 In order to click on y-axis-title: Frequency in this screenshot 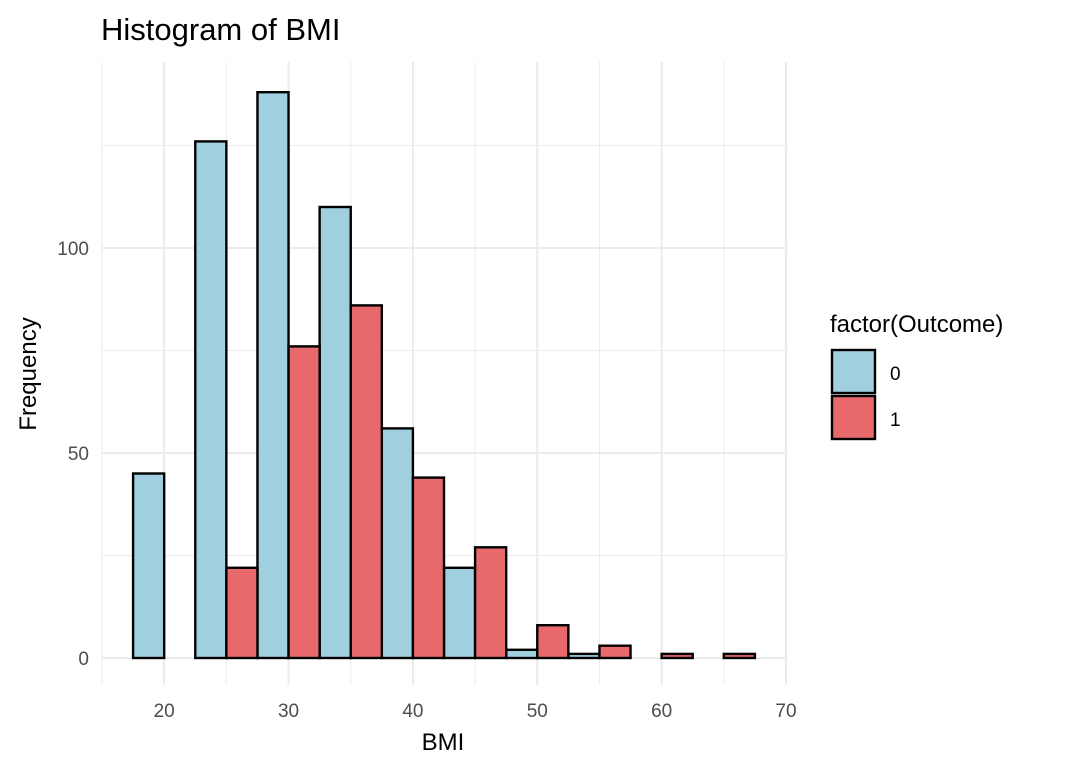, I will do `click(28, 373)`.